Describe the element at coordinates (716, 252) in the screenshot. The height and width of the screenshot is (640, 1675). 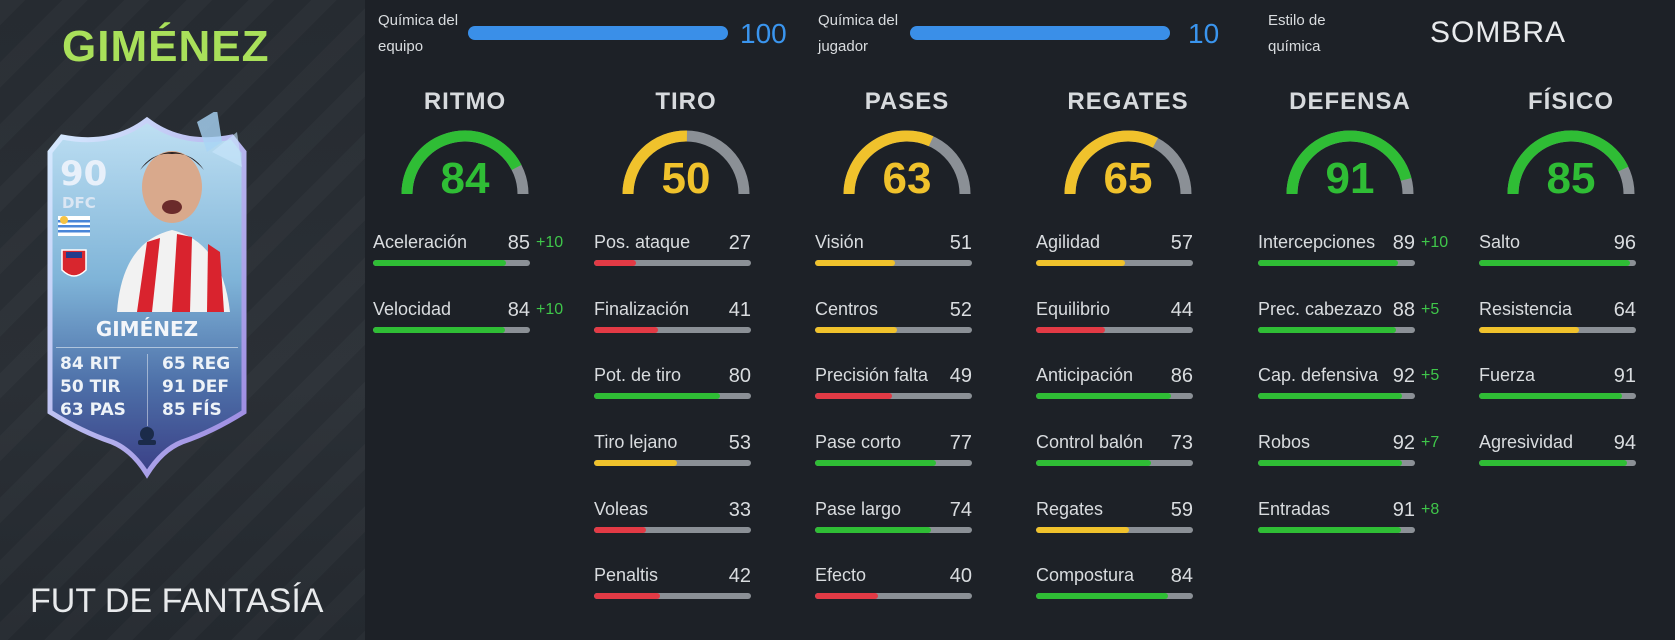
I see `stat-row: Pos. ataque 27` at that location.